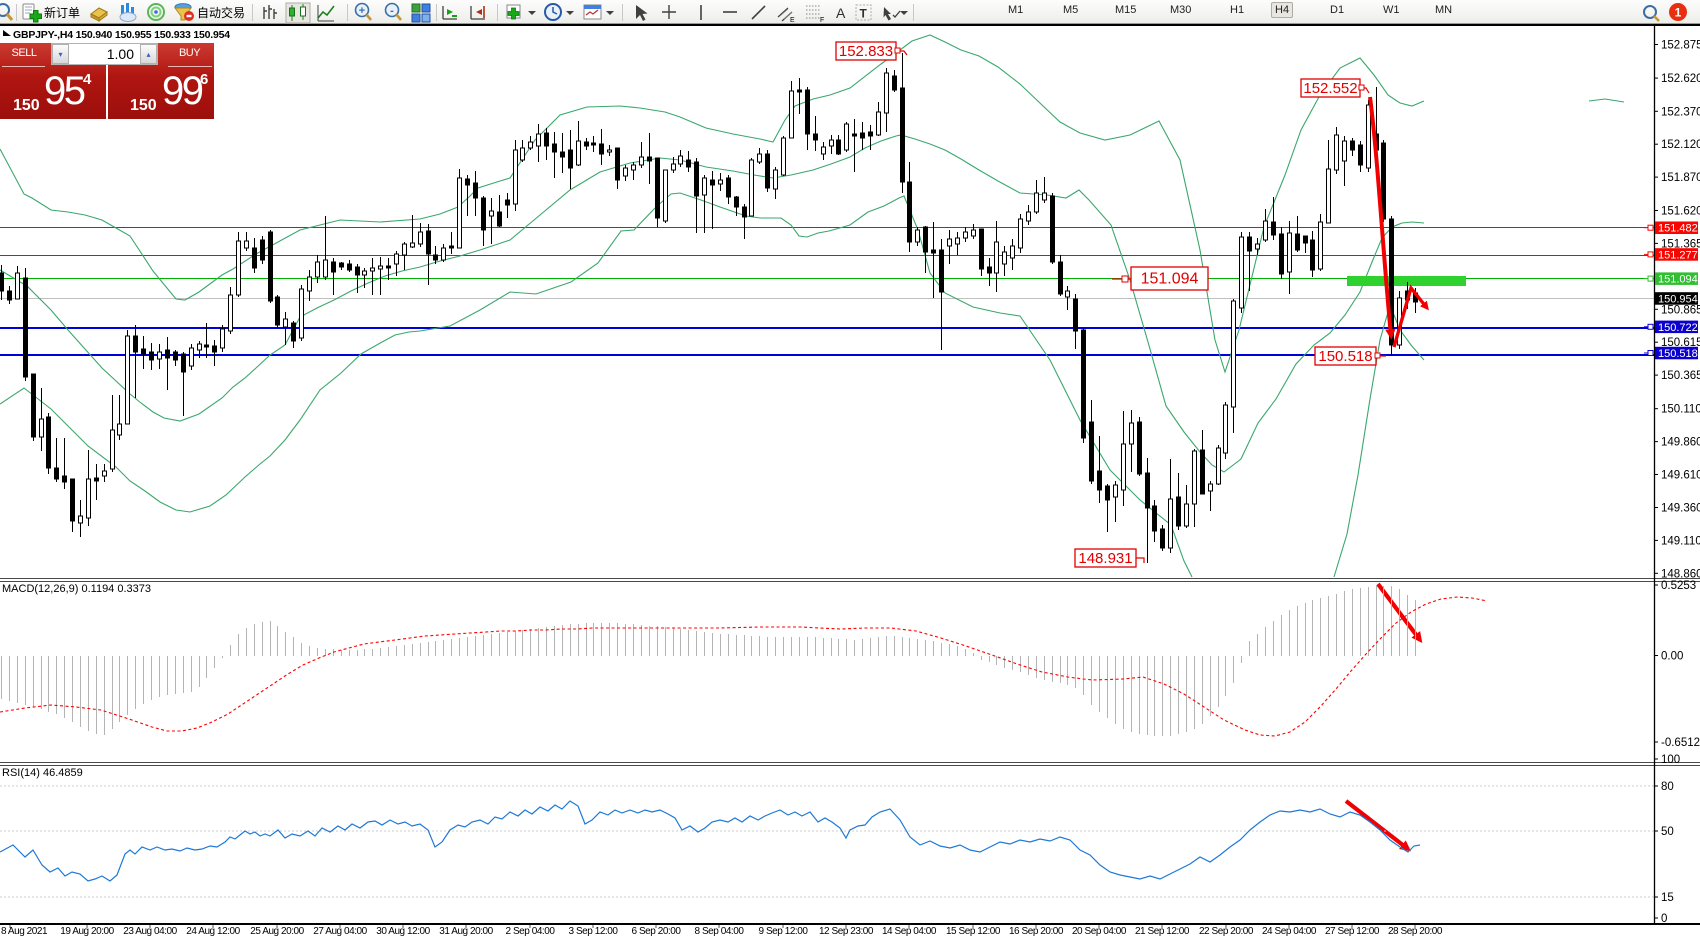  I want to click on svg-text: 23 Aug 04:00, so click(150, 931).